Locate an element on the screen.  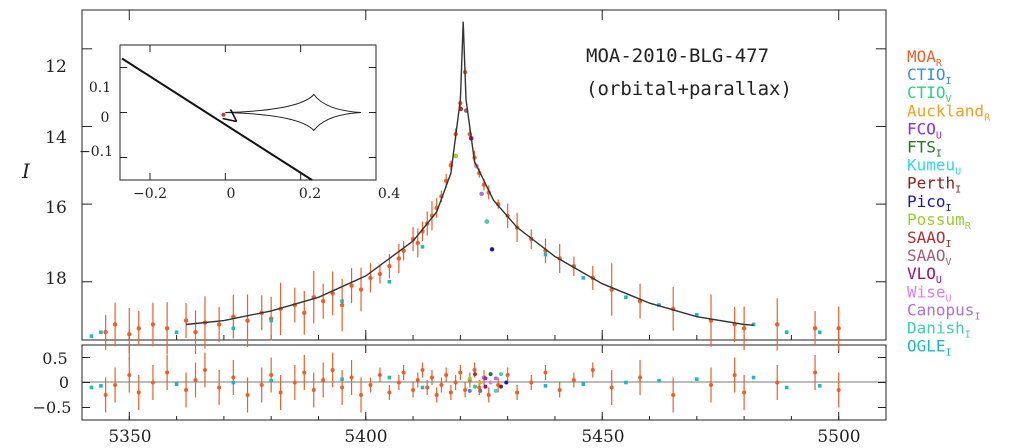
rtick-label-minus-0.5: −0.5 is located at coordinates (52, 407).